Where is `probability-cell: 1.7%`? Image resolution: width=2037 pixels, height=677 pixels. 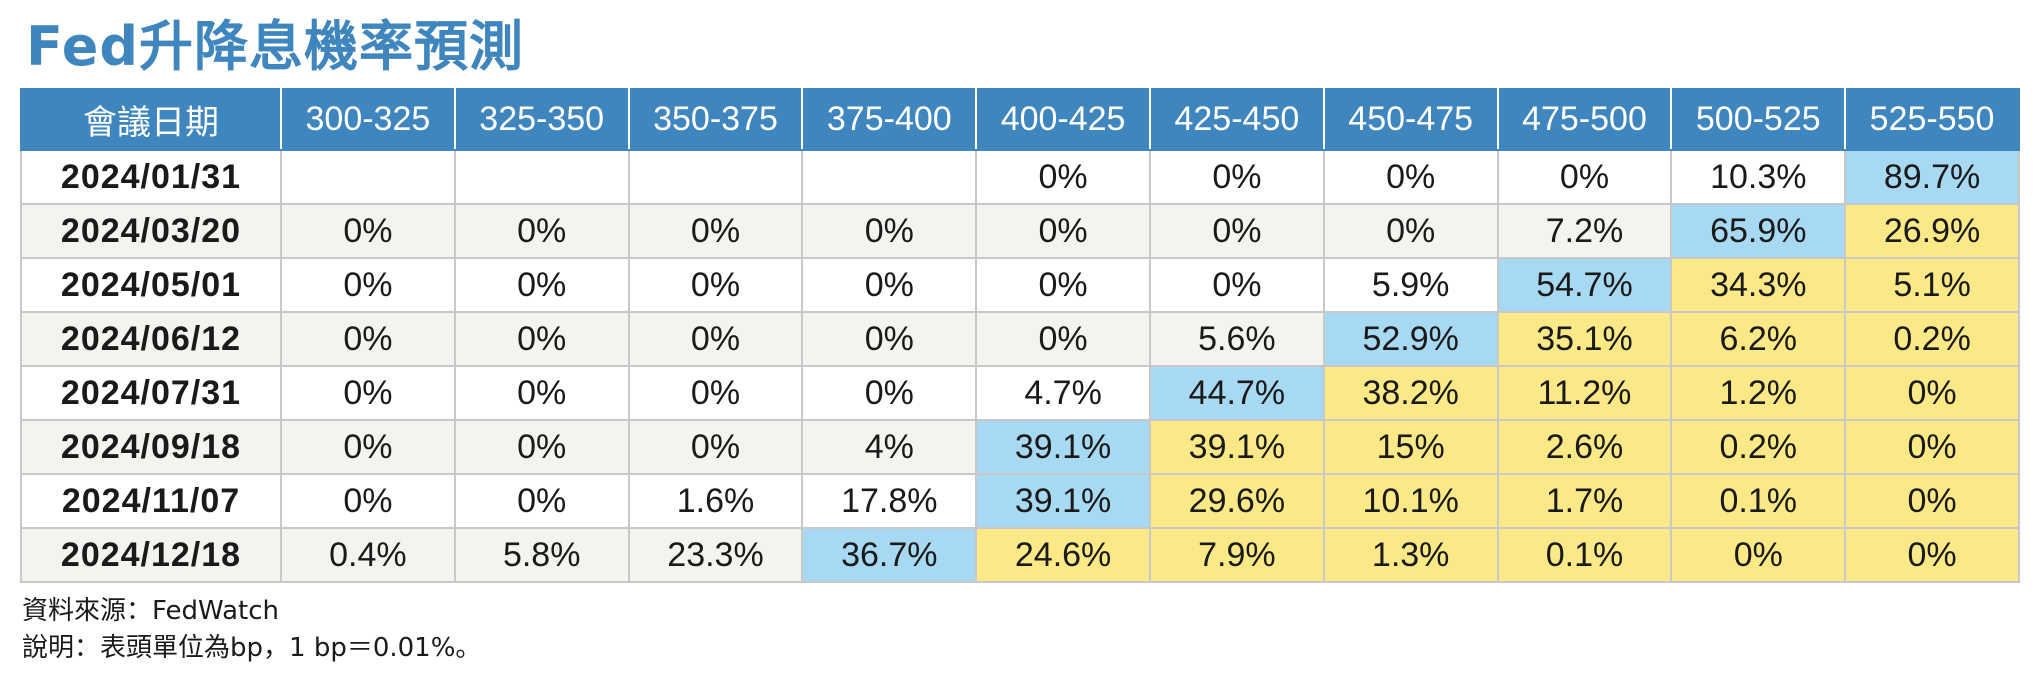
probability-cell: 1.7% is located at coordinates (1584, 501).